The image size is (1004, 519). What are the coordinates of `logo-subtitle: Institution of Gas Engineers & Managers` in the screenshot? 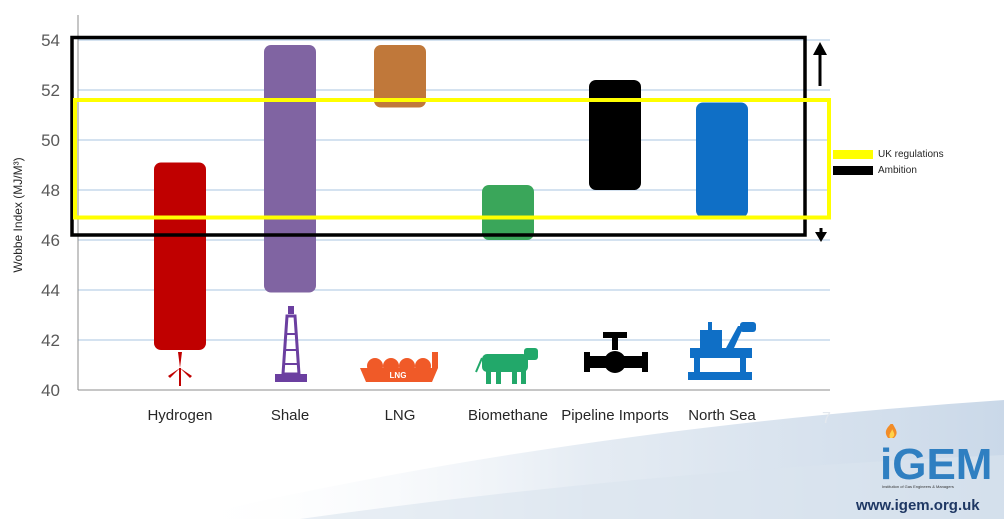 It's located at (918, 486).